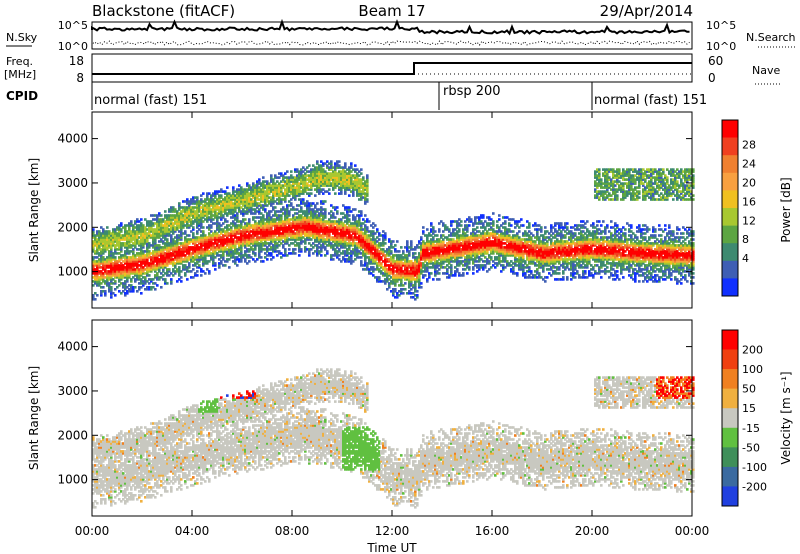 Image resolution: width=800 pixels, height=554 pixels. Describe the element at coordinates (646, 11) in the screenshot. I see `date-title: 29/Apr/2014` at that location.